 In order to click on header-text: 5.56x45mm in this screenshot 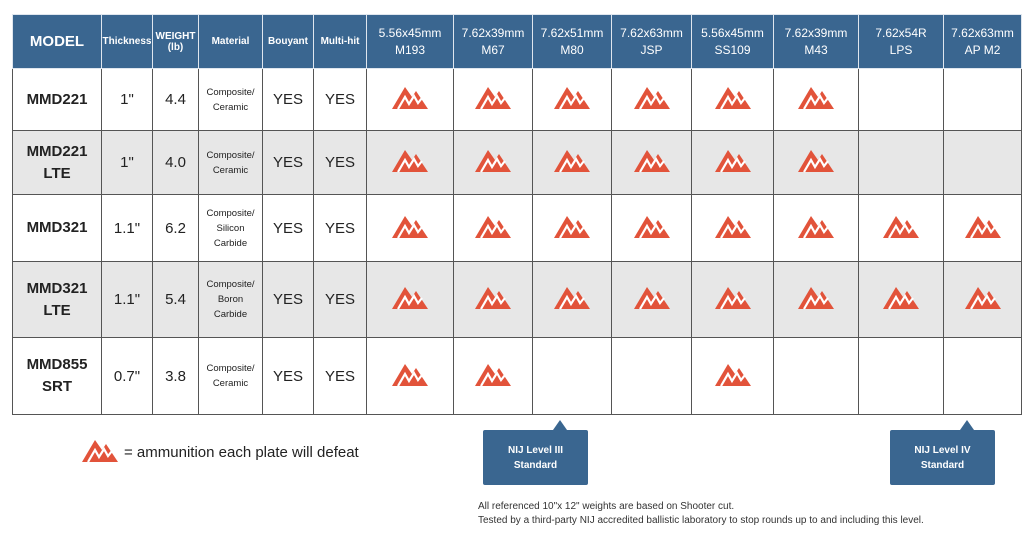, I will do `click(410, 32)`.